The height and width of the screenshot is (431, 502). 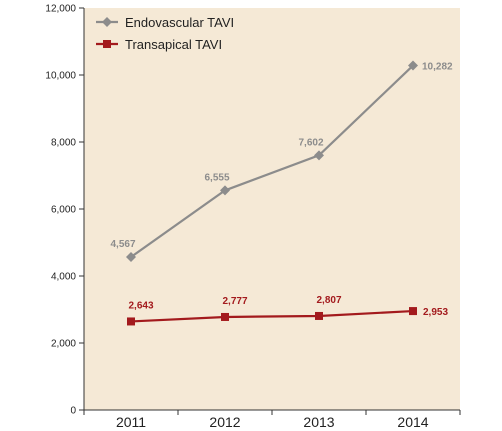 What do you see at coordinates (73, 411) in the screenshot?
I see `y-tick-label: 0` at bounding box center [73, 411].